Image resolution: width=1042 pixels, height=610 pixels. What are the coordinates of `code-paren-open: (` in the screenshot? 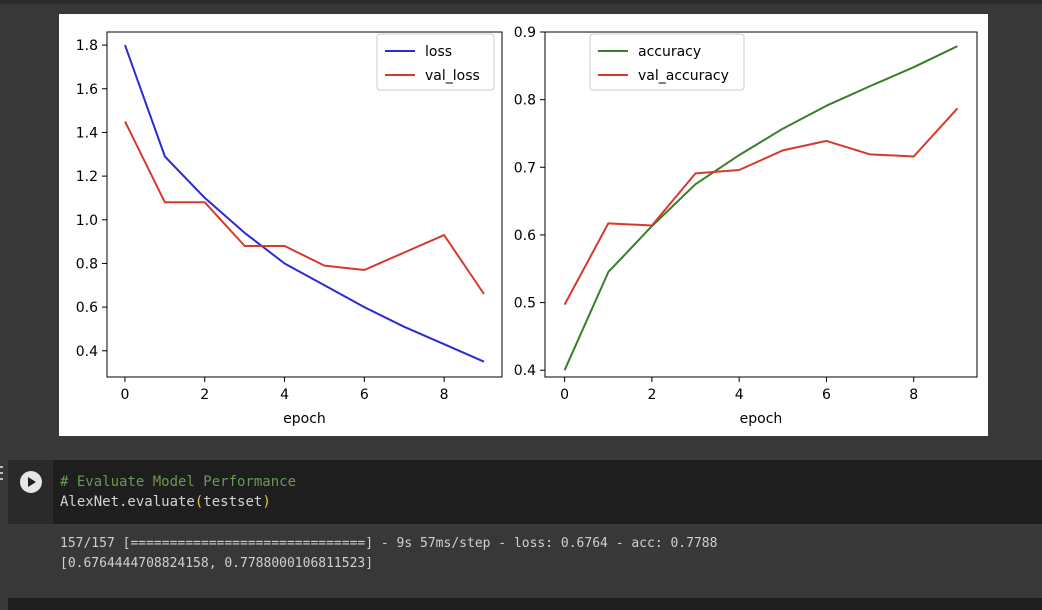 It's located at (199, 502).